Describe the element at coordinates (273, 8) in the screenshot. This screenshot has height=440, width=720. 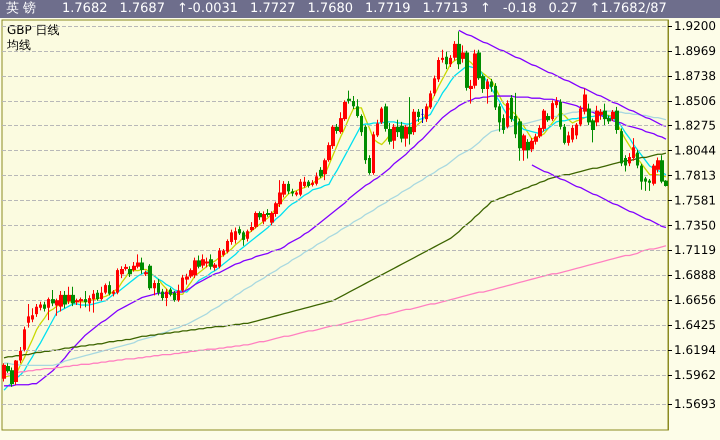
I see `text: 1.7727` at that location.